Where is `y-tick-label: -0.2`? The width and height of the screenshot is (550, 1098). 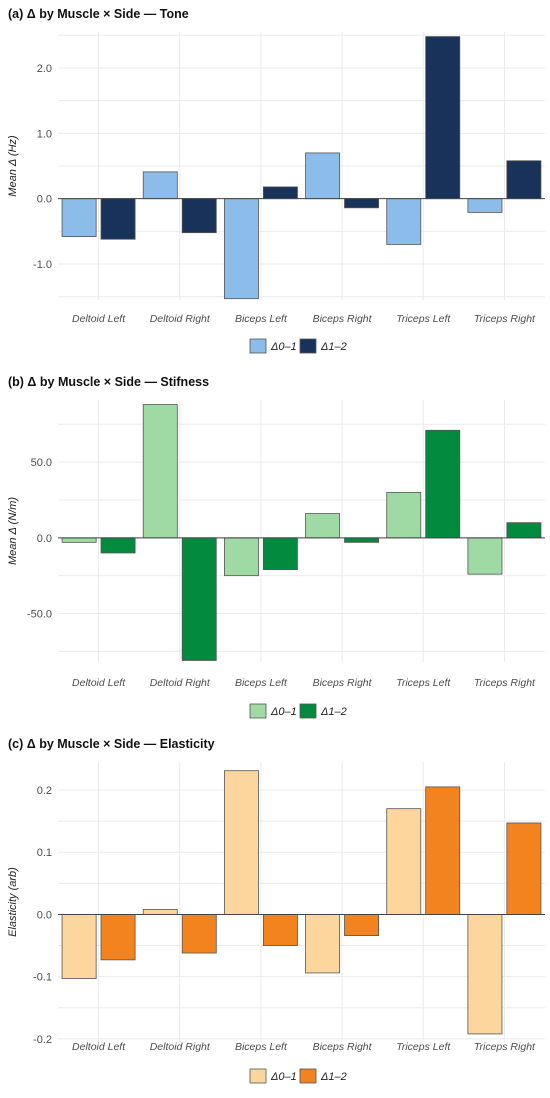 y-tick-label: -0.2 is located at coordinates (42, 1040).